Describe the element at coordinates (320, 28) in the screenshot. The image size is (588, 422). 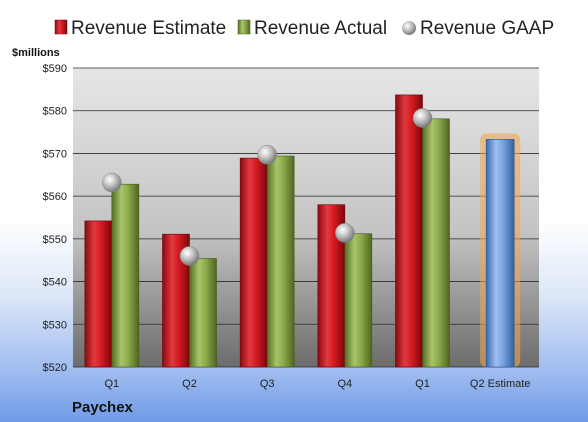
I see `legend-label-actual: Revenue Actual` at that location.